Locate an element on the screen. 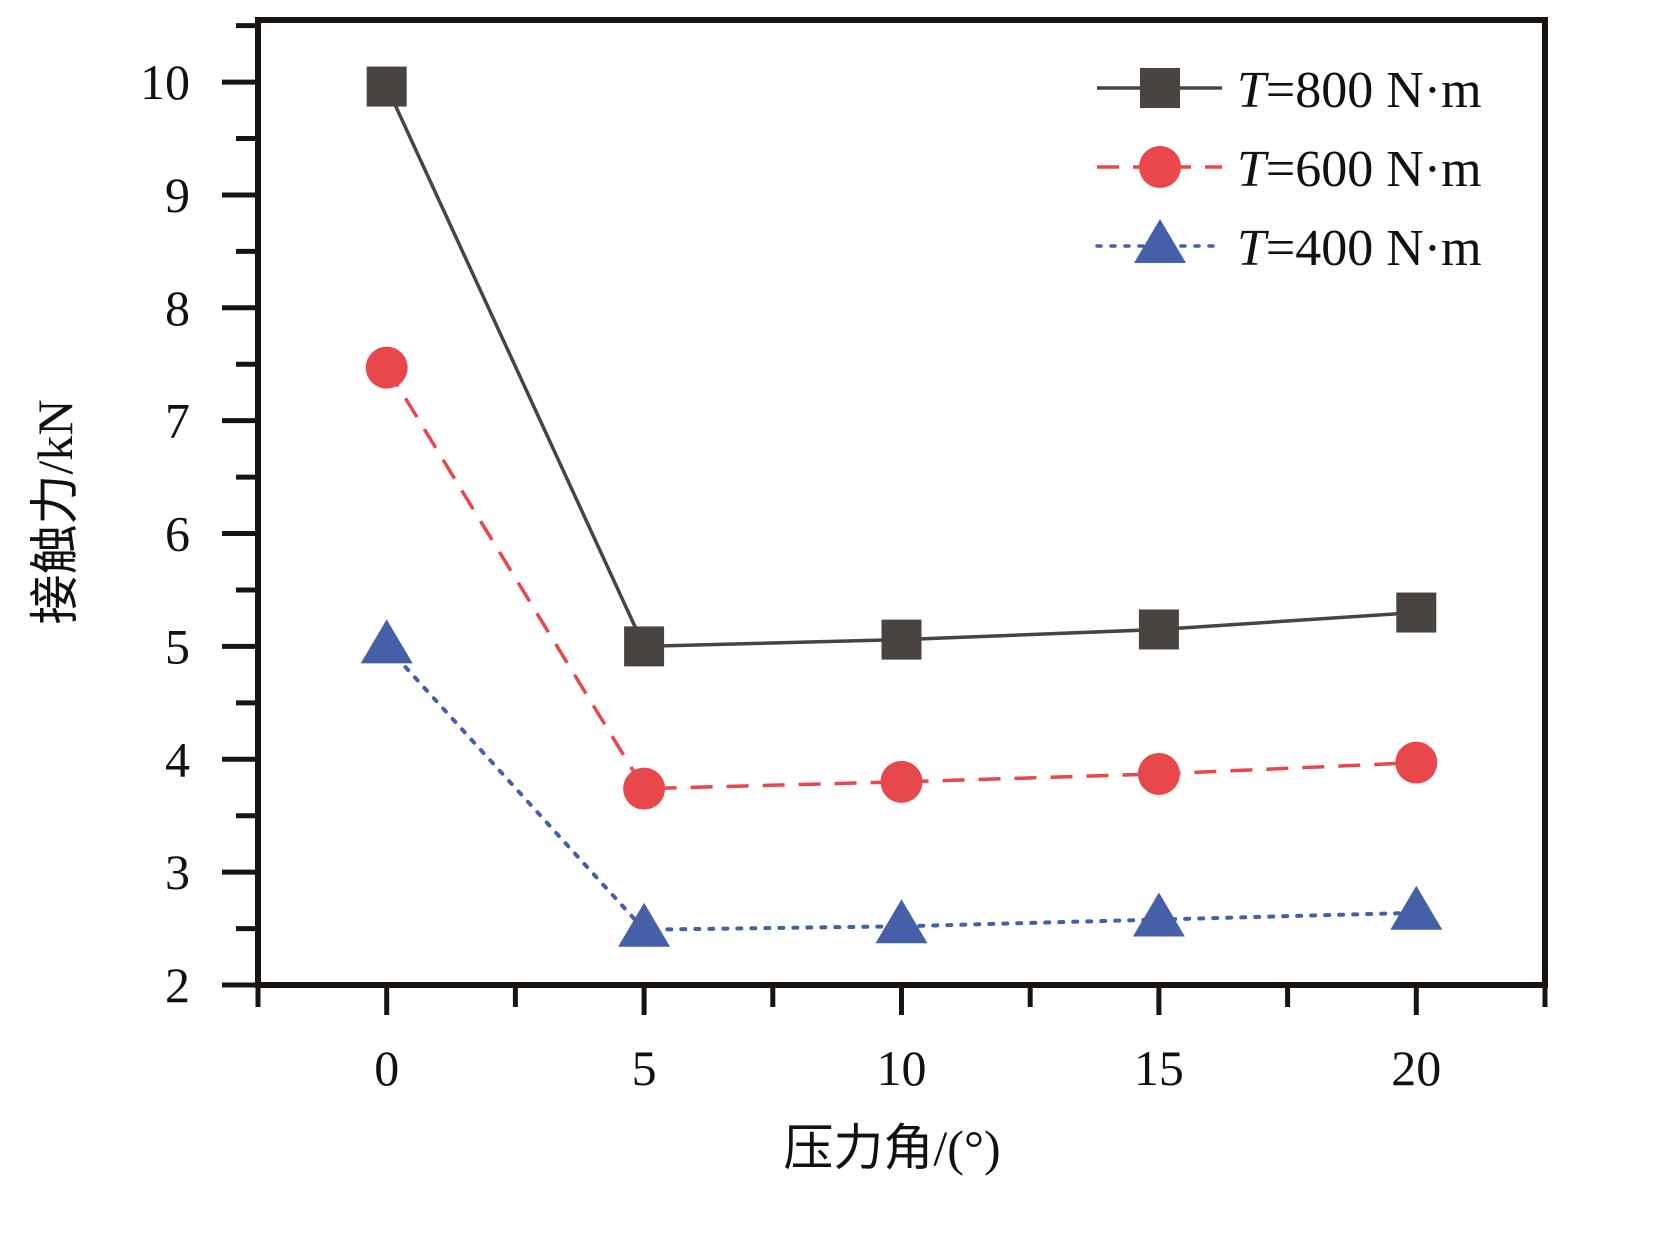 This screenshot has height=1243, width=1654. y-axis-label: 接触力/kN is located at coordinates (55, 512).